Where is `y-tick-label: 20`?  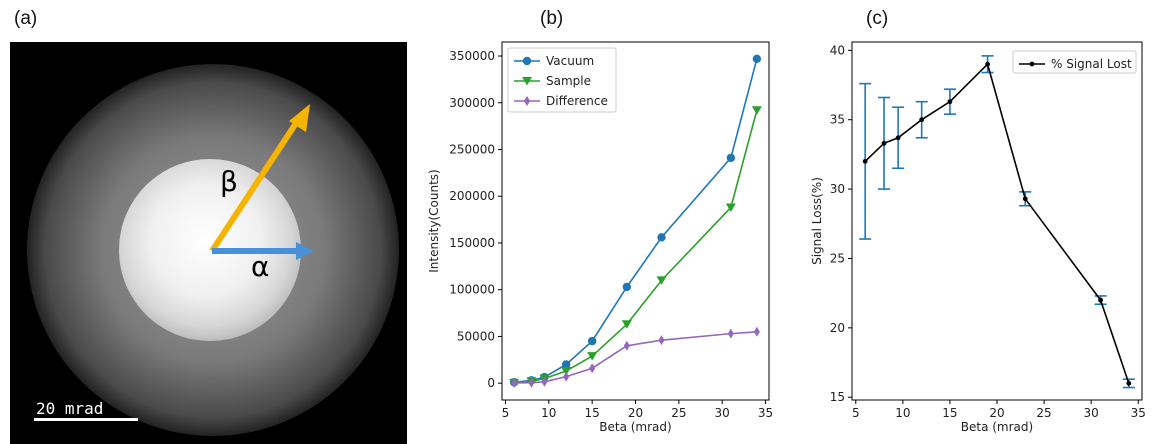
y-tick-label: 20 is located at coordinates (837, 328).